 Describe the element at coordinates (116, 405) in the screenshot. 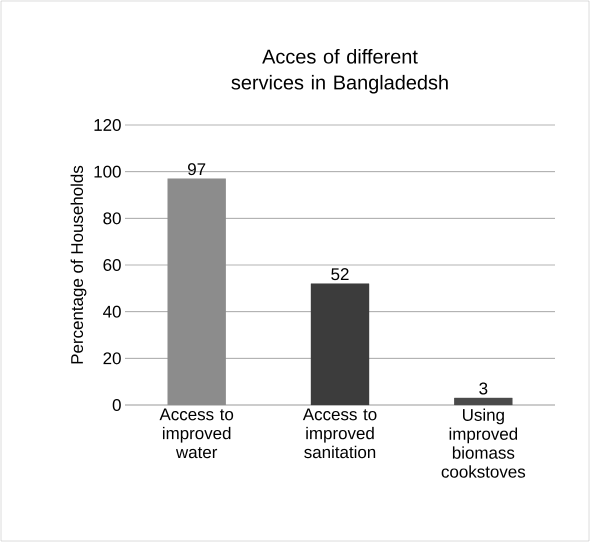

I see `y-tick-label: 0` at that location.